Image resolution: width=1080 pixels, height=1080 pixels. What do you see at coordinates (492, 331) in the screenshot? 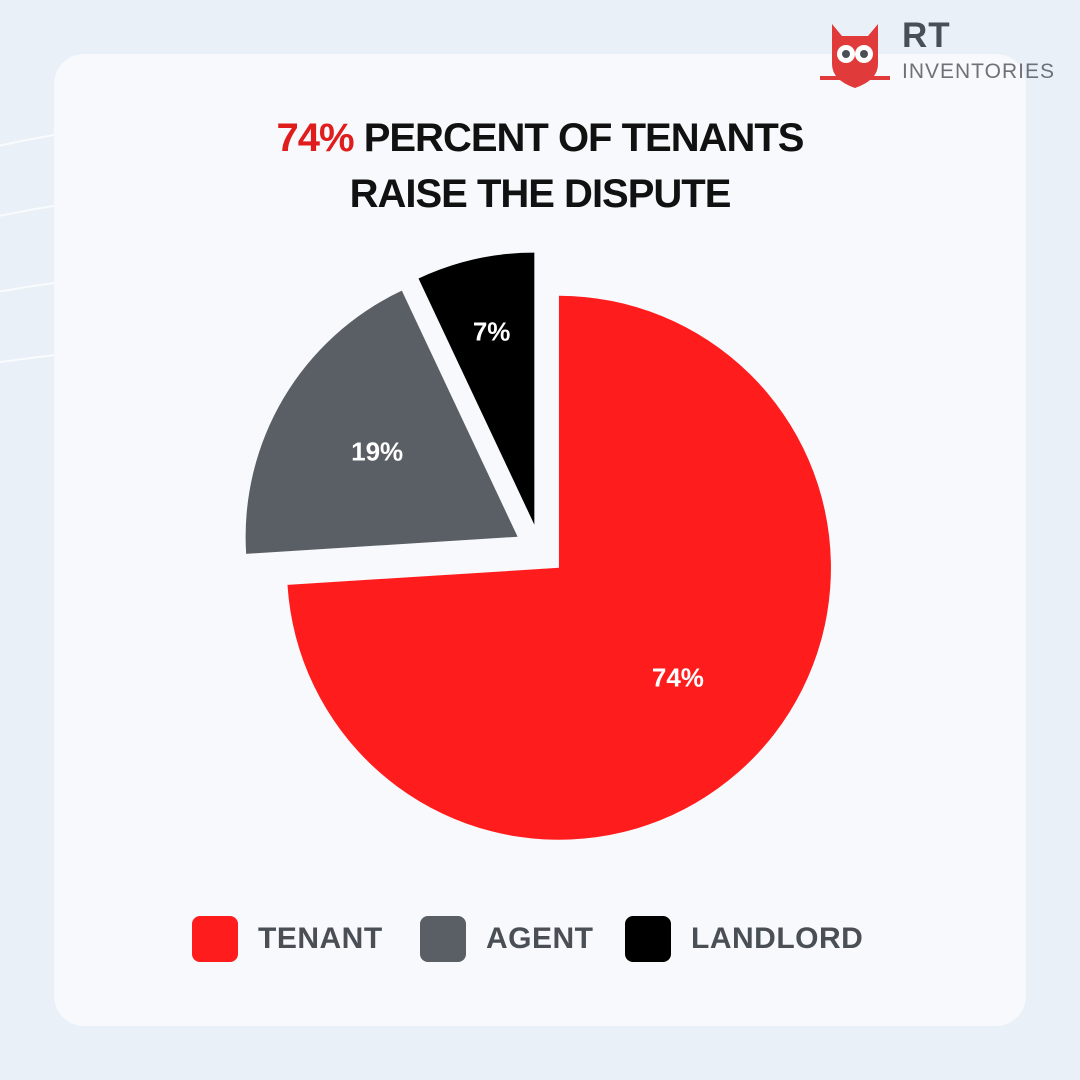
I see `pie-label-landlord: 7%` at bounding box center [492, 331].